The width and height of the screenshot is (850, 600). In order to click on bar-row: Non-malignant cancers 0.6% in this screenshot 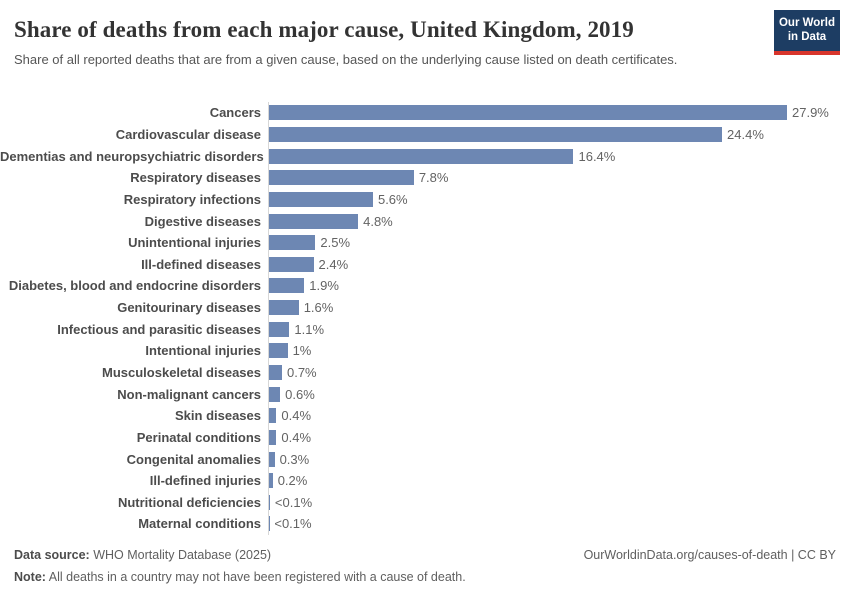, I will do `click(425, 394)`.